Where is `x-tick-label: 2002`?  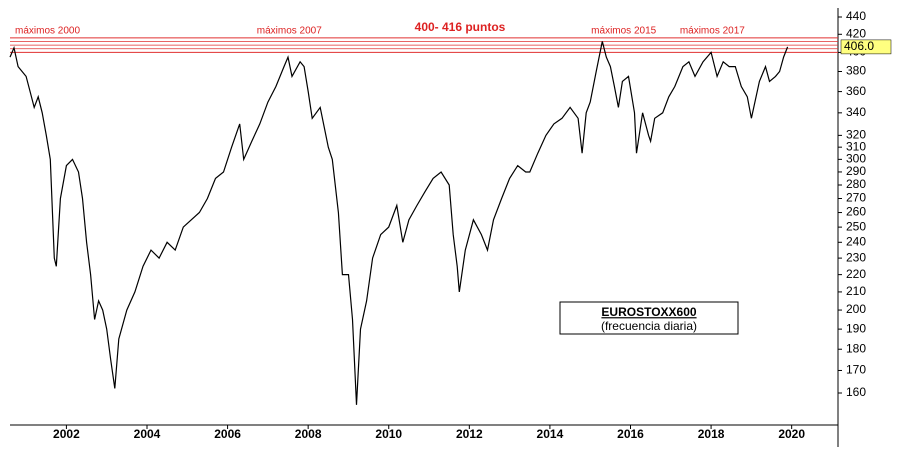
x-tick-label: 2002 is located at coordinates (66, 434).